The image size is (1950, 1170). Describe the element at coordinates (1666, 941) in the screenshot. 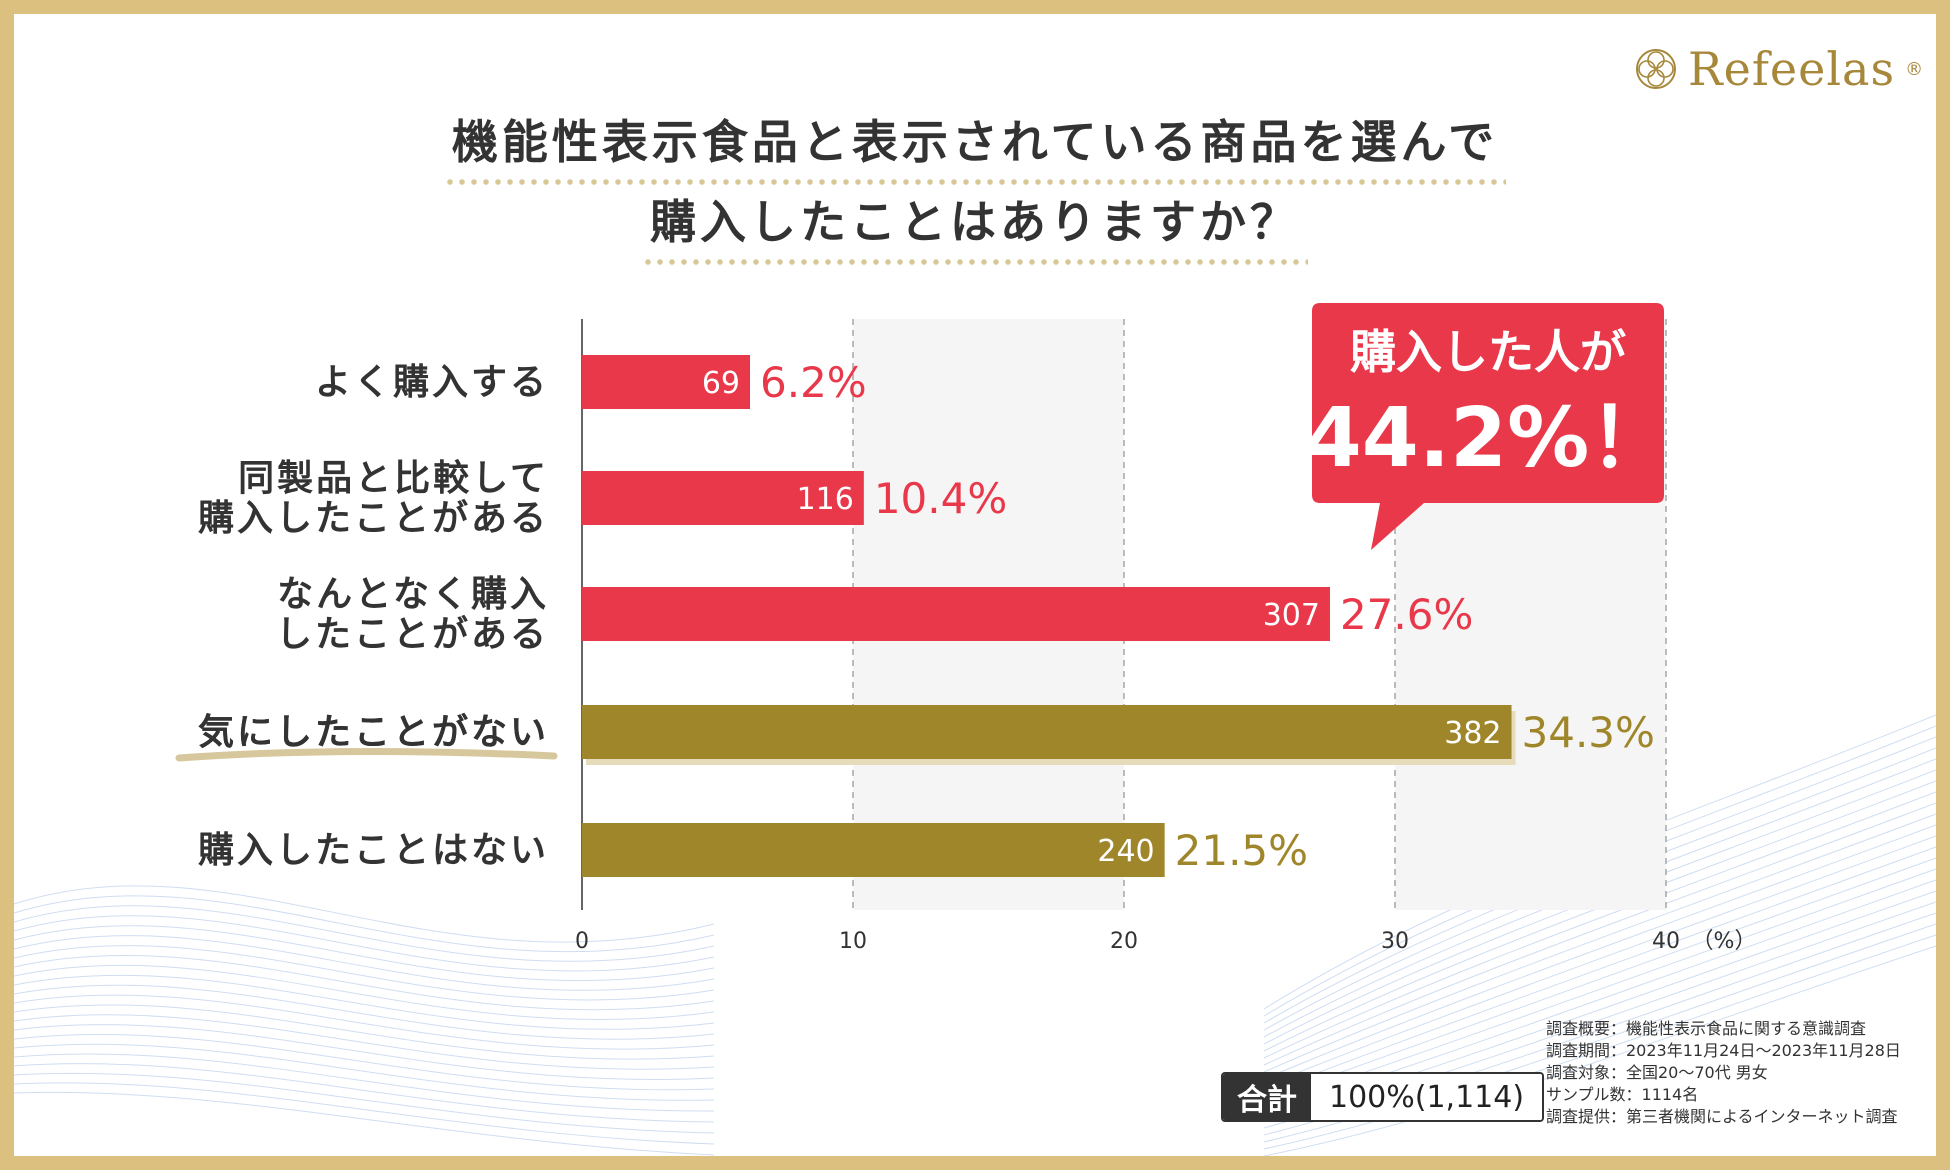

I see `x-tick-label: 40` at that location.